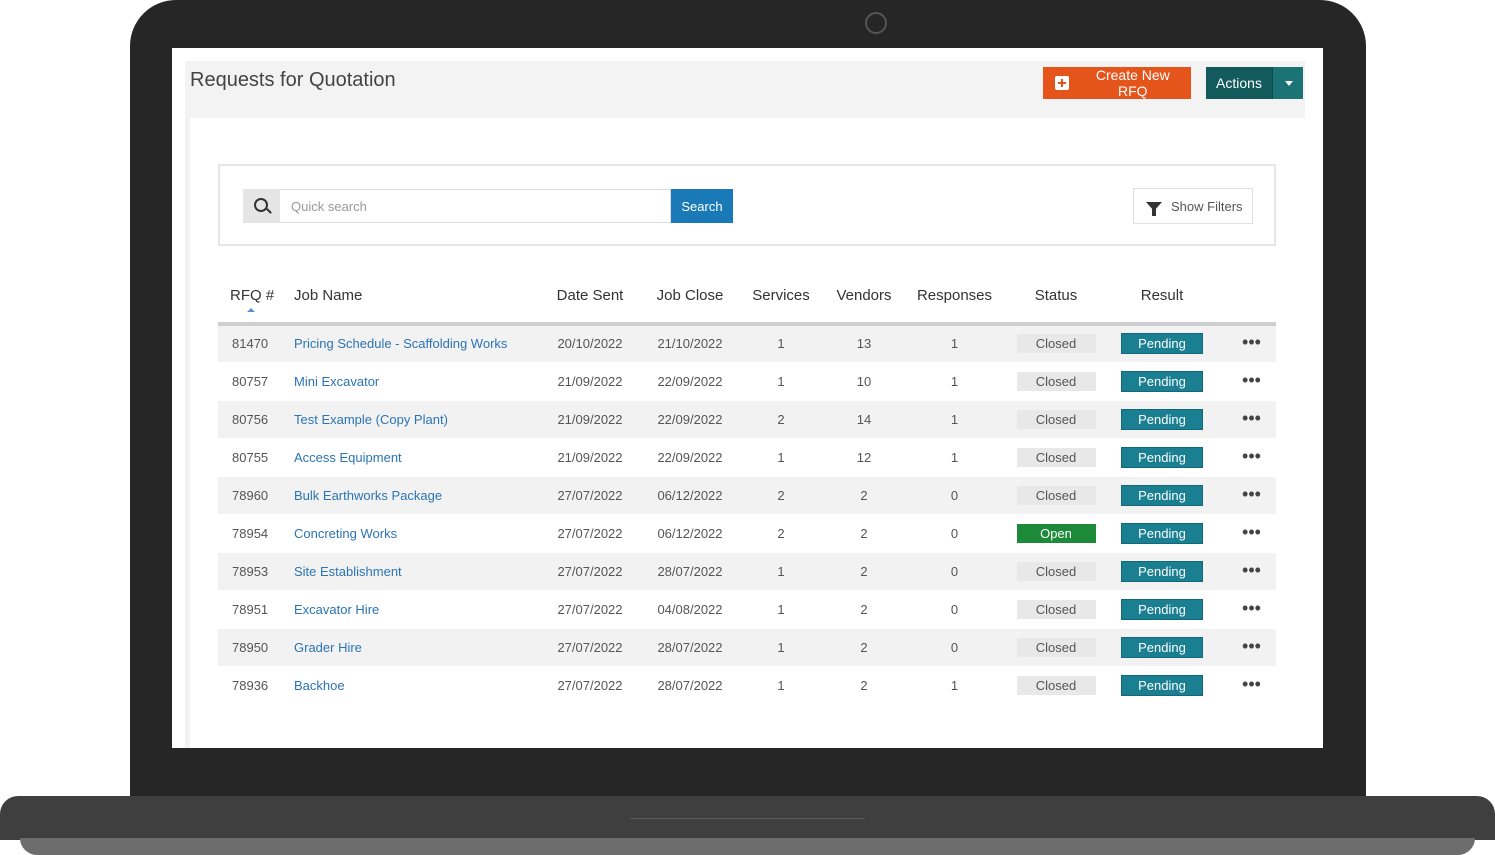 This screenshot has height=855, width=1495. I want to click on trackpad-notch, so click(747, 818).